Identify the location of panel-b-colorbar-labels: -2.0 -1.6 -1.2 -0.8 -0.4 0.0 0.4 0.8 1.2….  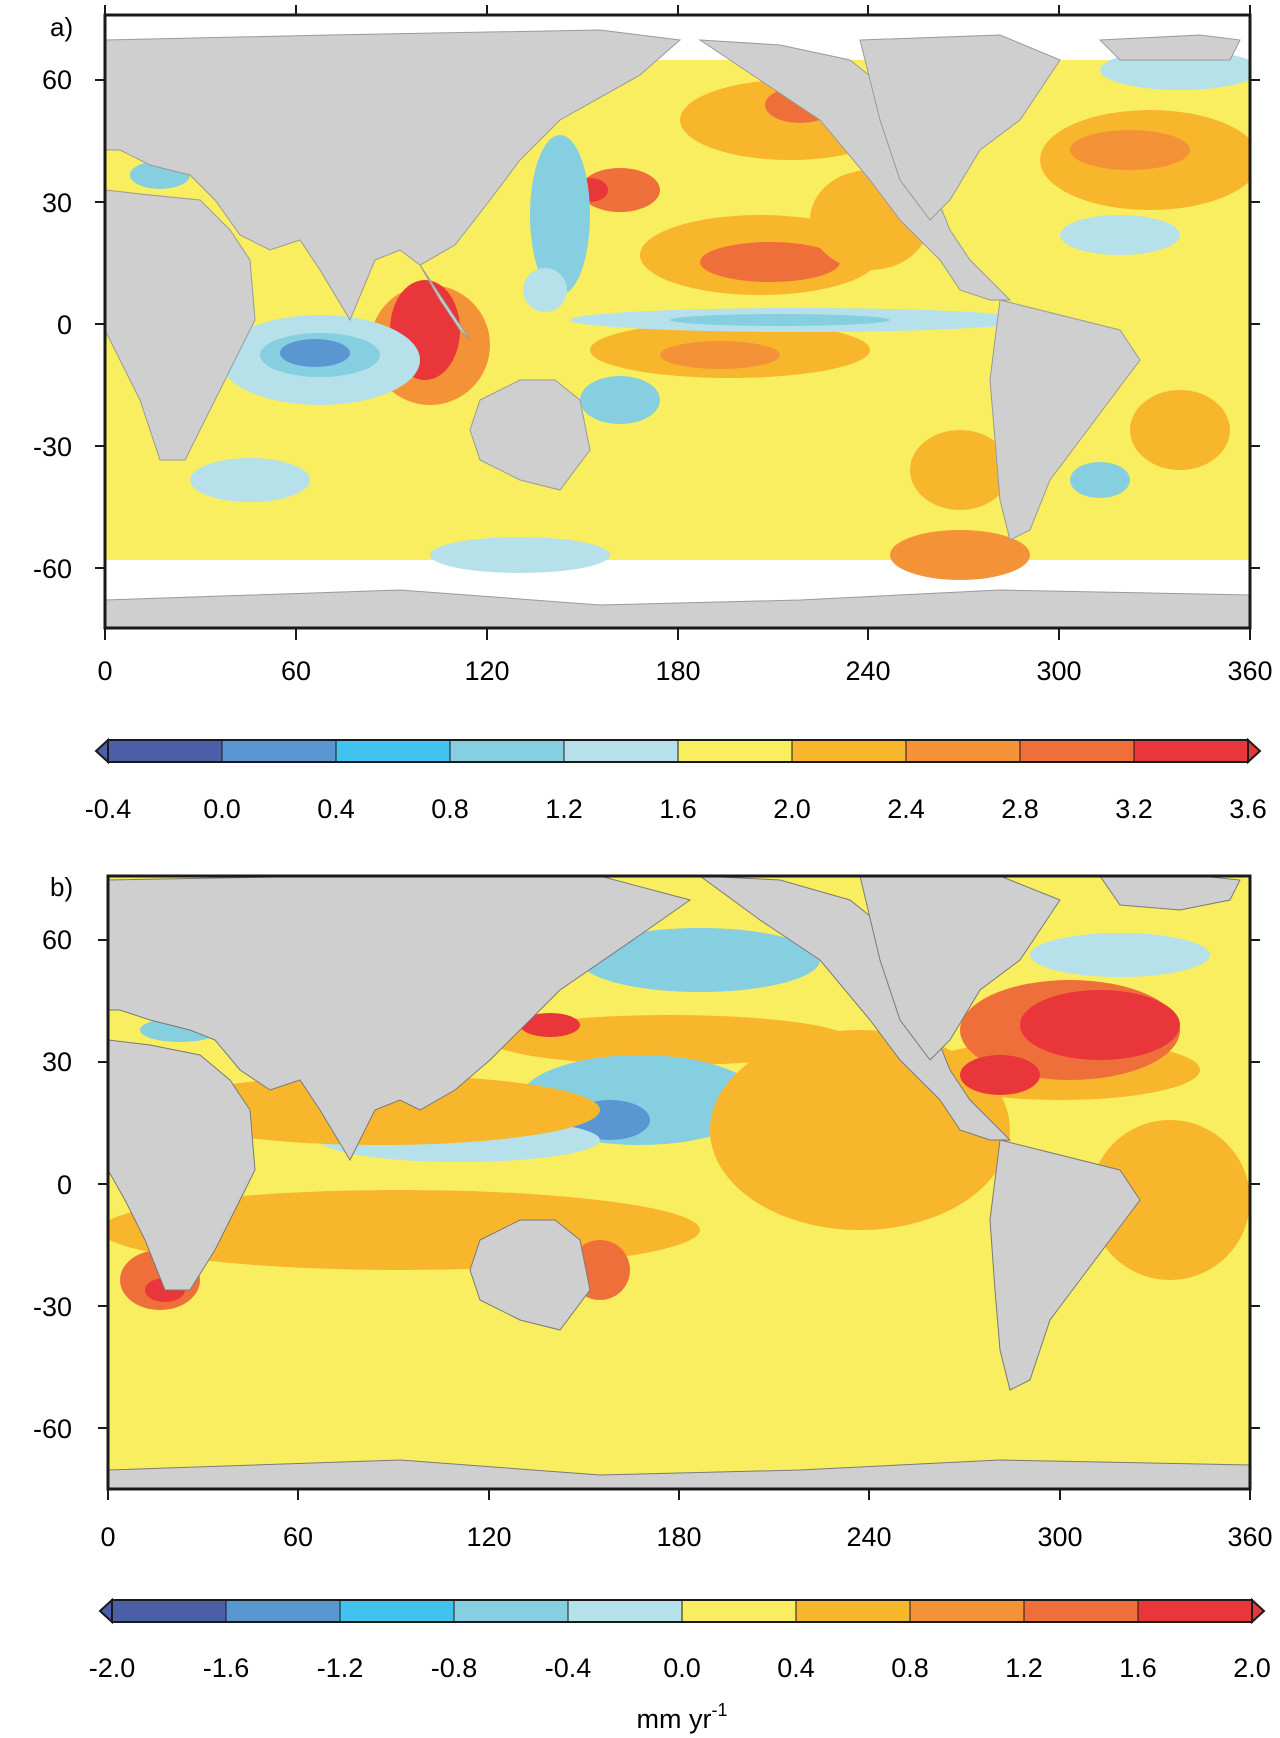
(680, 1668).